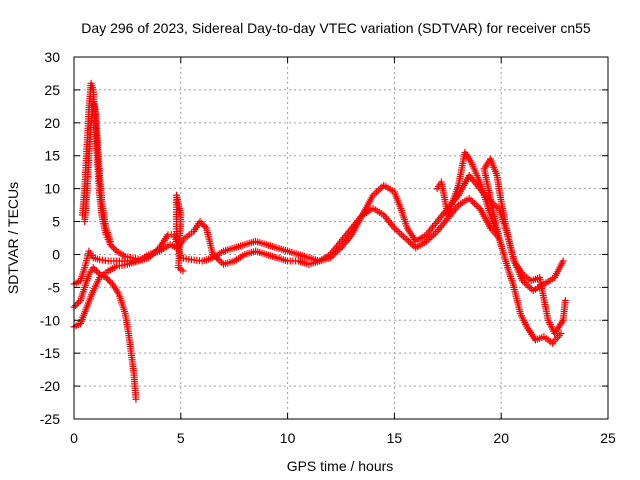  I want to click on x-tick-label: 10, so click(288, 438).